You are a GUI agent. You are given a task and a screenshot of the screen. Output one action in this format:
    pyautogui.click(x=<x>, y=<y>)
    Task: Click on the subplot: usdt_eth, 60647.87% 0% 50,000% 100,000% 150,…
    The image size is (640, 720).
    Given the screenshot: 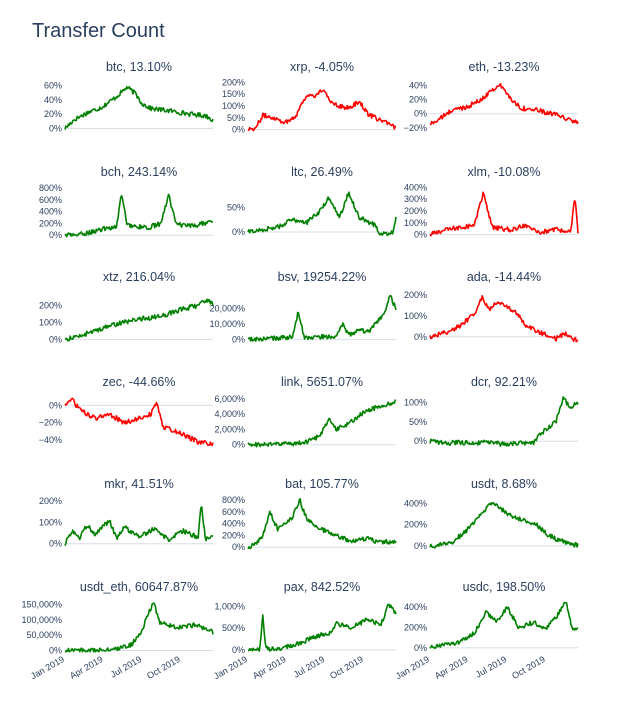 What is the action you would take?
    pyautogui.click(x=117, y=630)
    